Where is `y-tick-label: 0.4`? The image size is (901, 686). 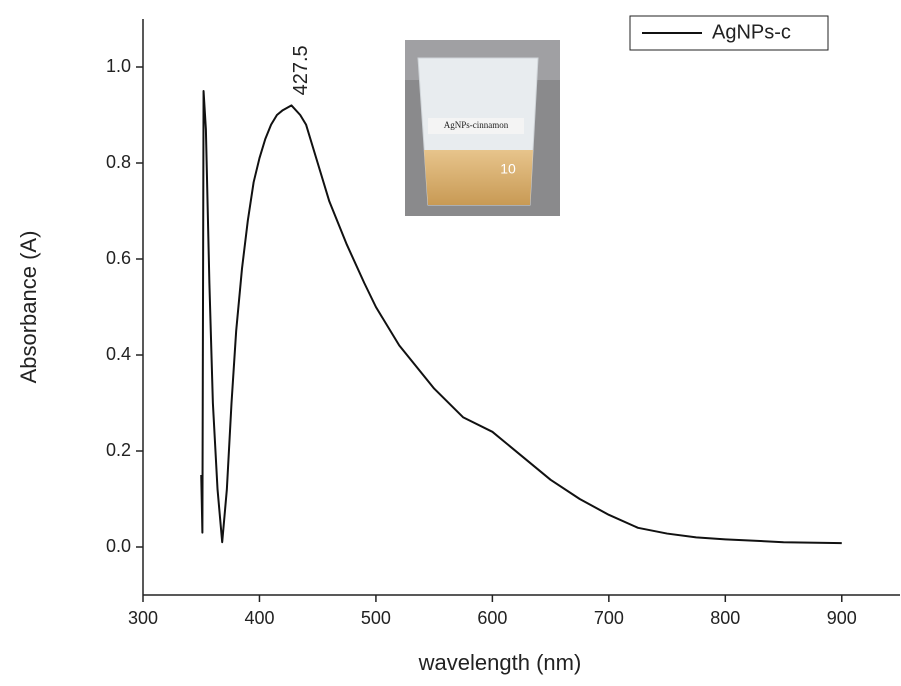 y-tick-label: 0.4 is located at coordinates (118, 354).